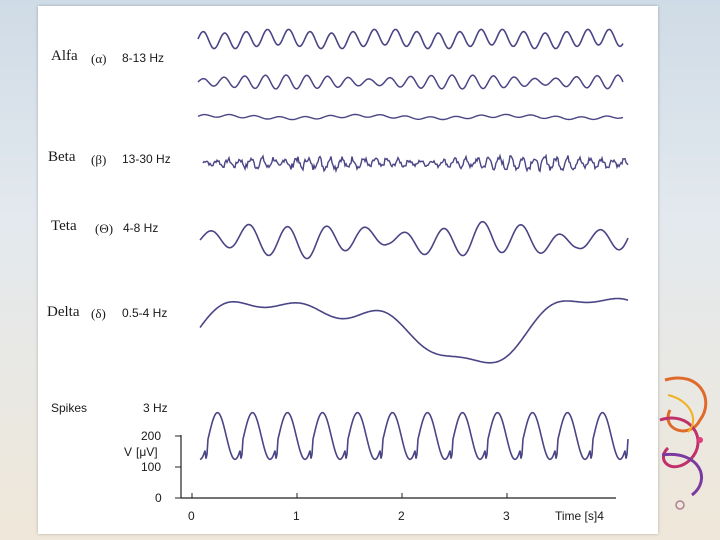  What do you see at coordinates (683, 443) in the screenshot?
I see `swirl-decoration-icon` at bounding box center [683, 443].